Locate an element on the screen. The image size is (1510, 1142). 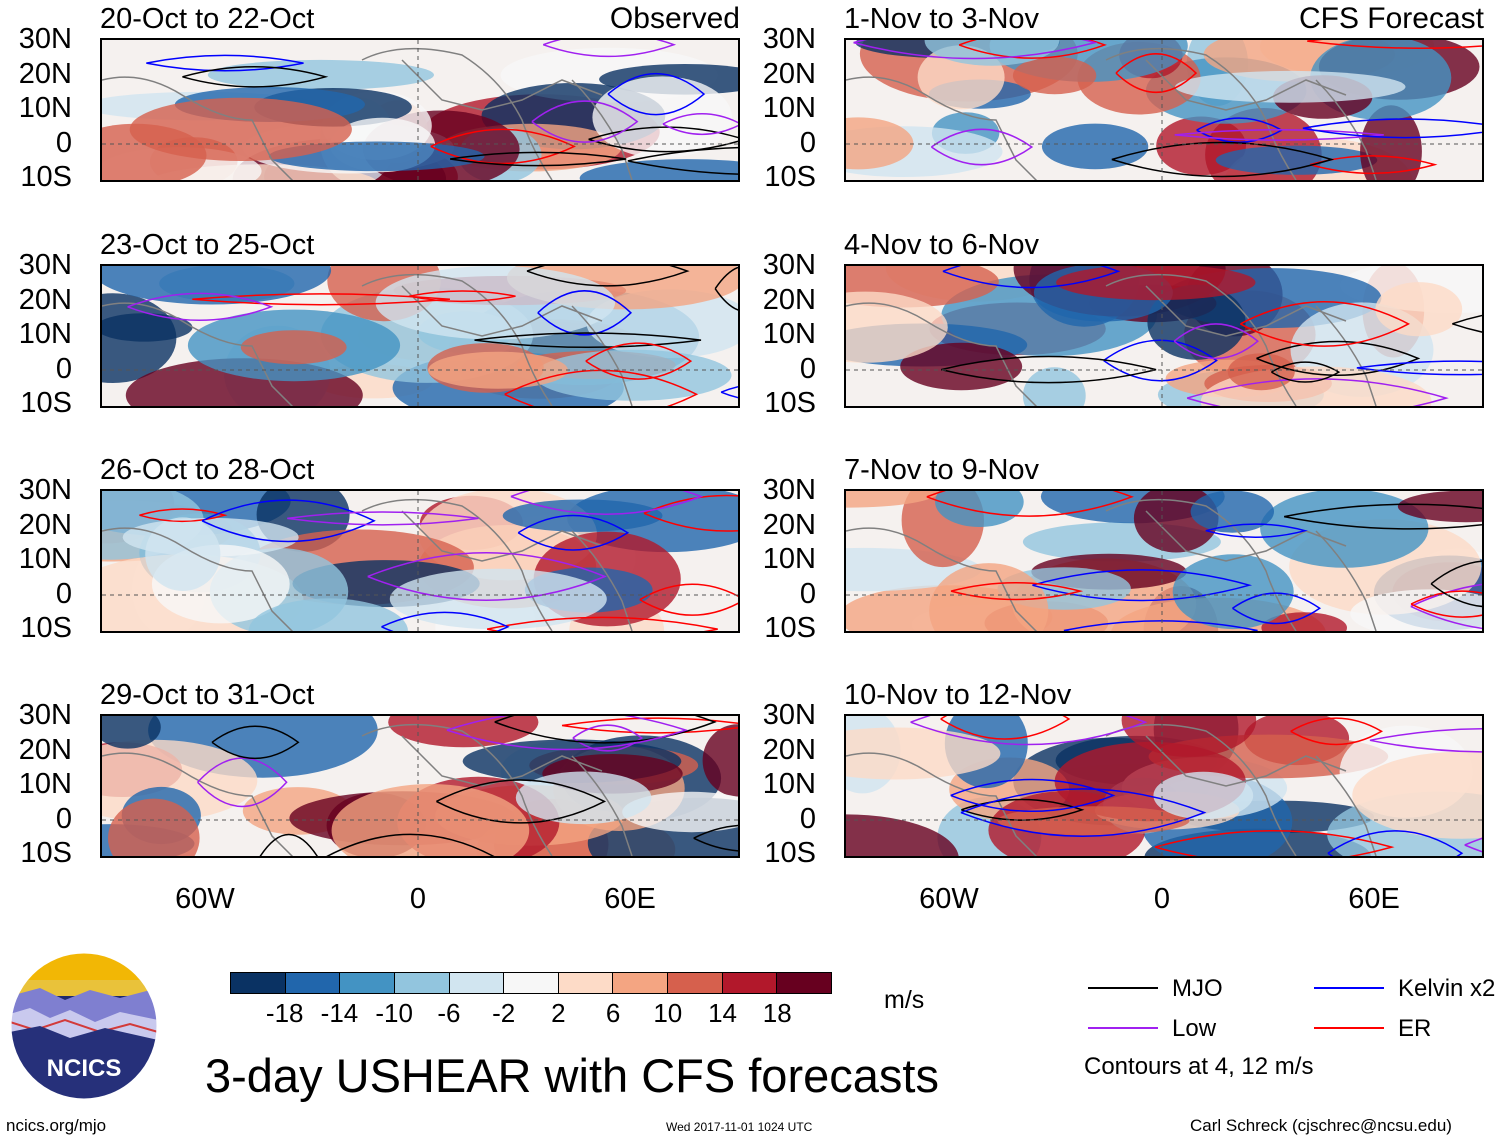
longitude-label: 60W is located at coordinates (949, 899).